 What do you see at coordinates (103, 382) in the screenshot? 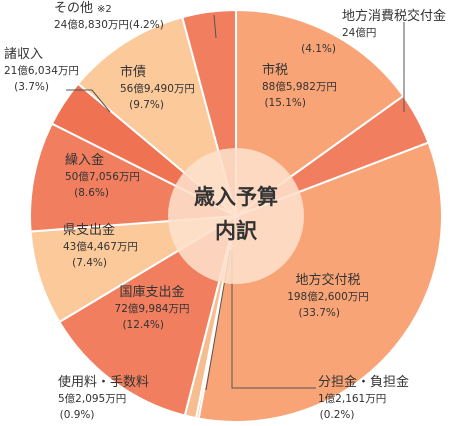
I see `slice-label-name-4: 使用料・手数料` at bounding box center [103, 382].